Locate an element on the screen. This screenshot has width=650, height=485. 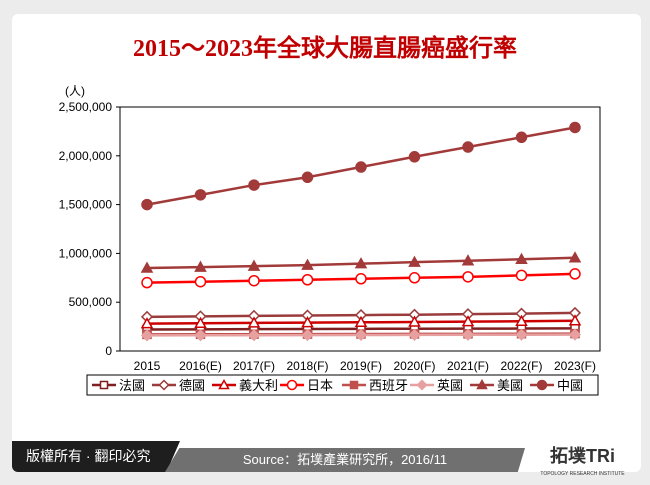
legend-item: 西班牙 is located at coordinates (375, 385).